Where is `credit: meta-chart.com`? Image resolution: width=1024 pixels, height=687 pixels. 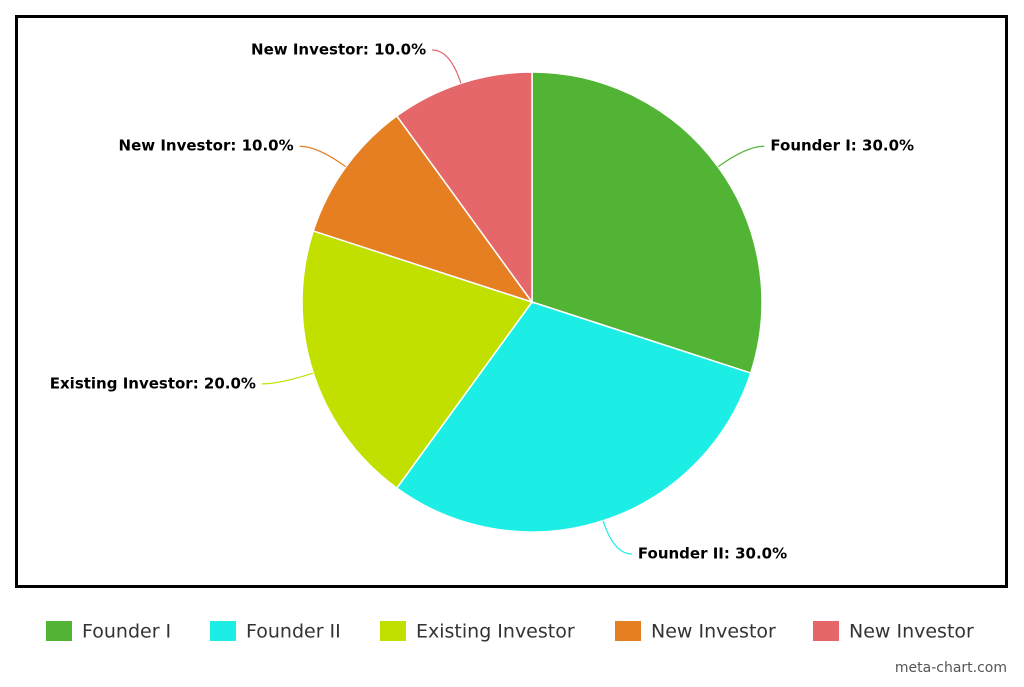 credit: meta-chart.com is located at coordinates (951, 668).